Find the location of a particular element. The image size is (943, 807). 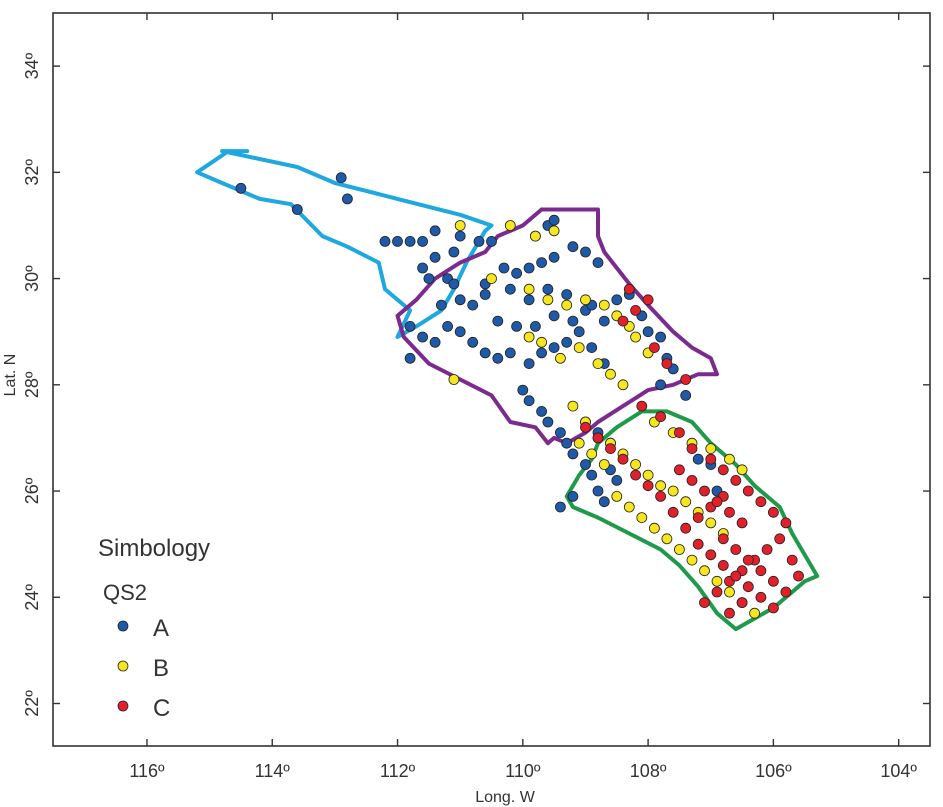

x-tick-label: 112º is located at coordinates (398, 771).